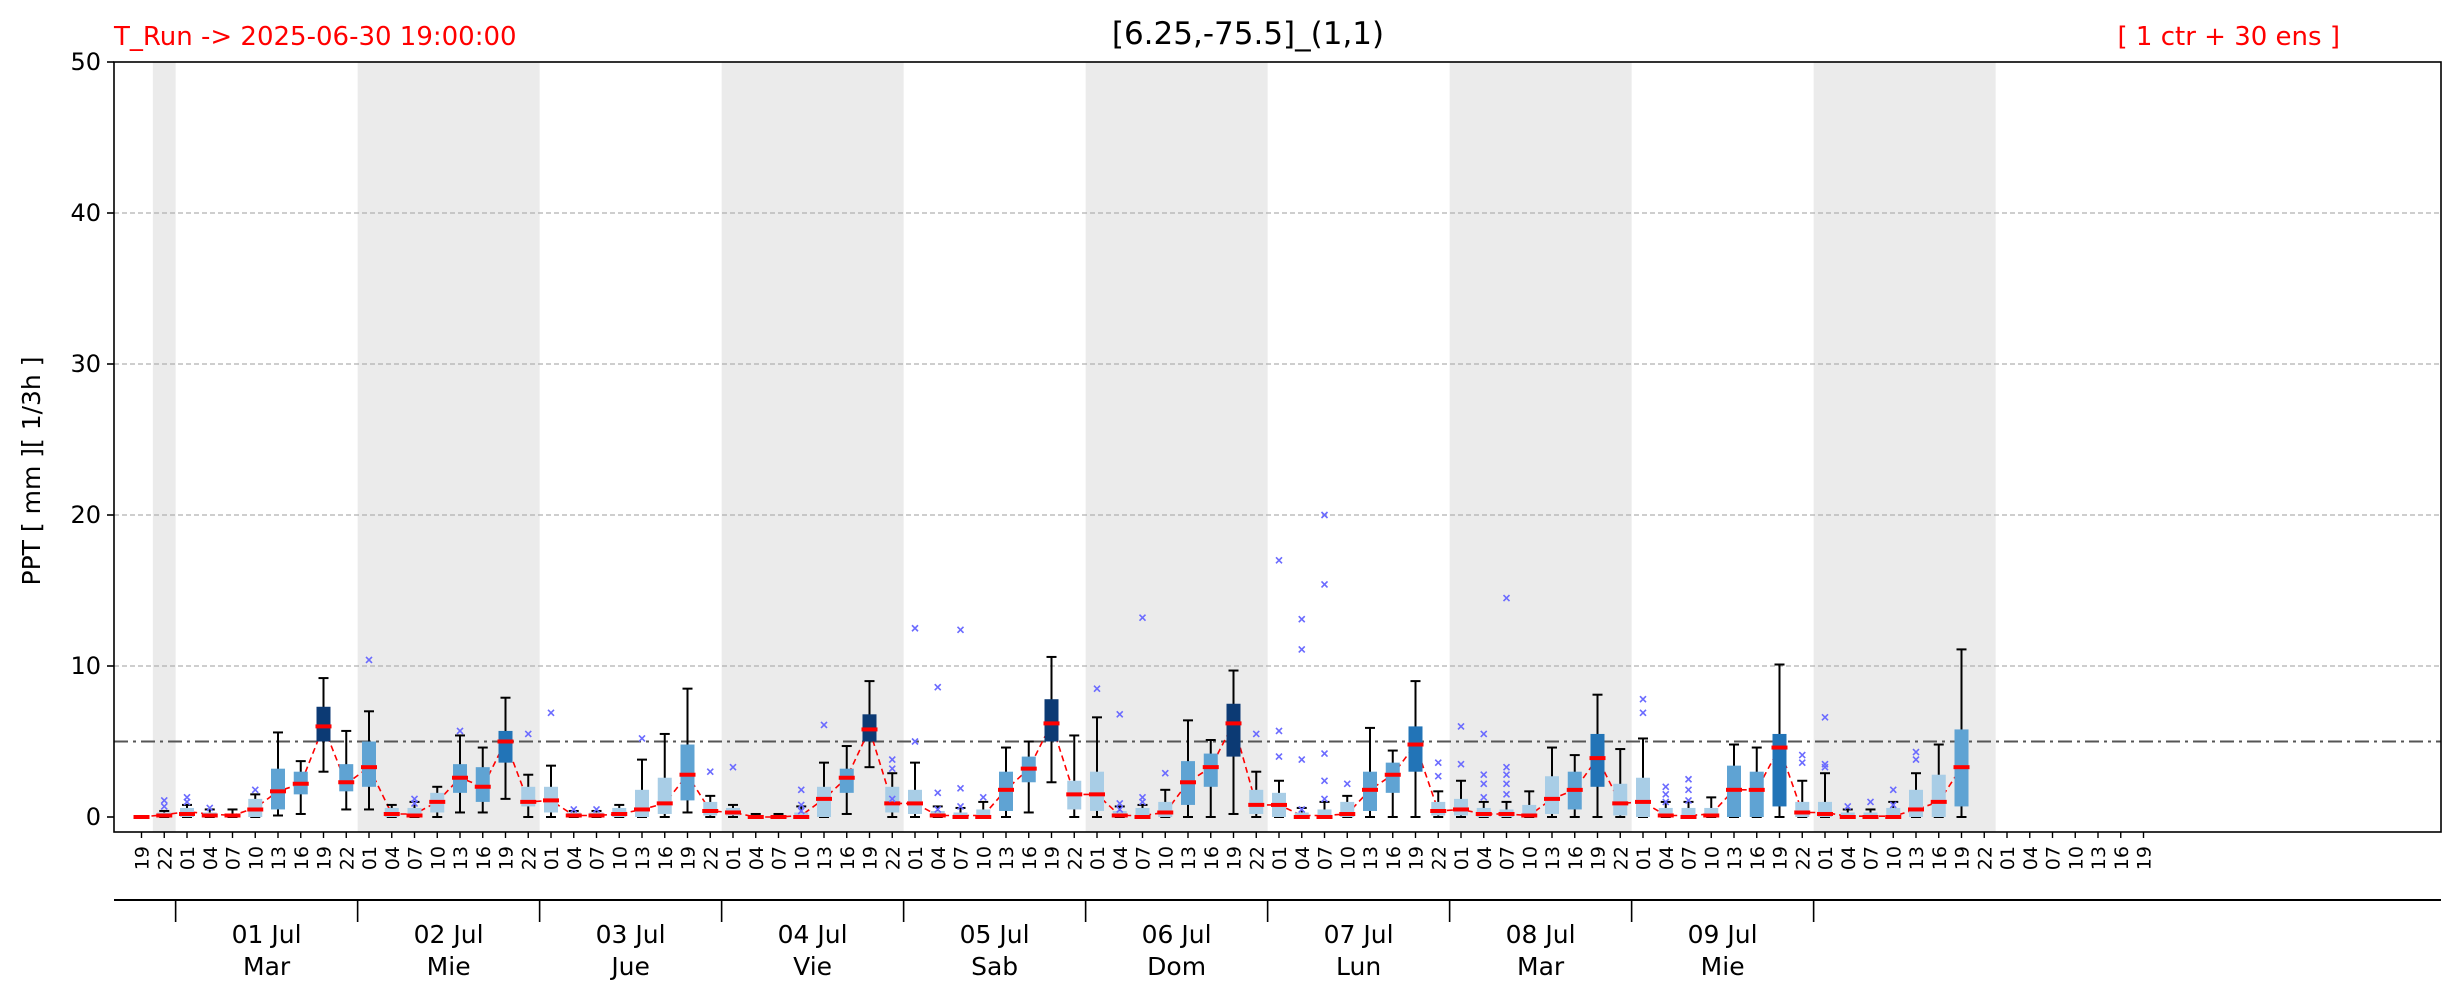  Describe the element at coordinates (1723, 934) in the screenshot. I see `day-date-label: 09 Jul` at that location.